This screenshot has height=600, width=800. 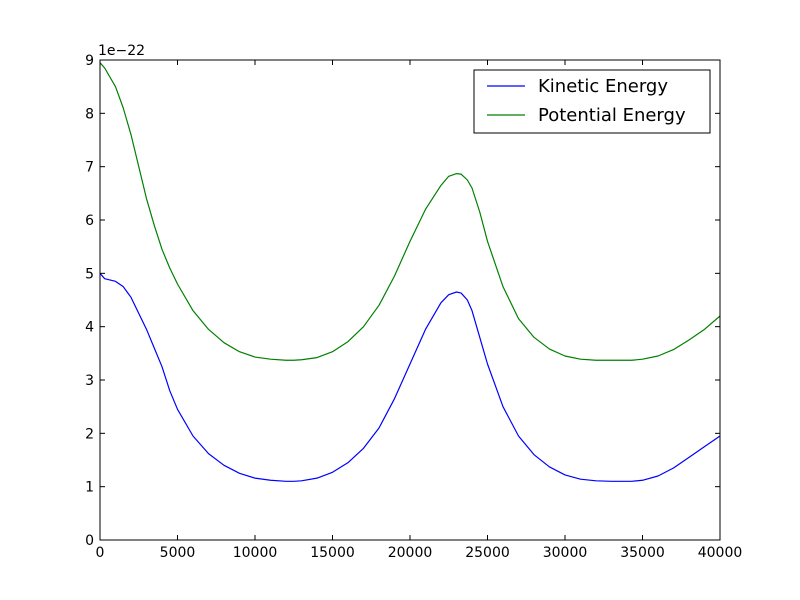 I want to click on y-tick-label: 8, so click(x=89, y=114).